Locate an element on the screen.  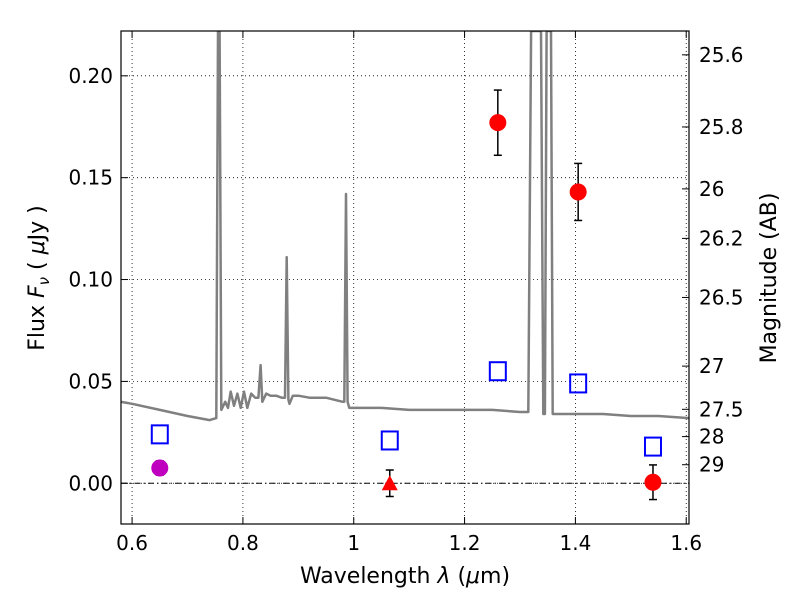
x-tick-label: 0.8 is located at coordinates (243, 543).